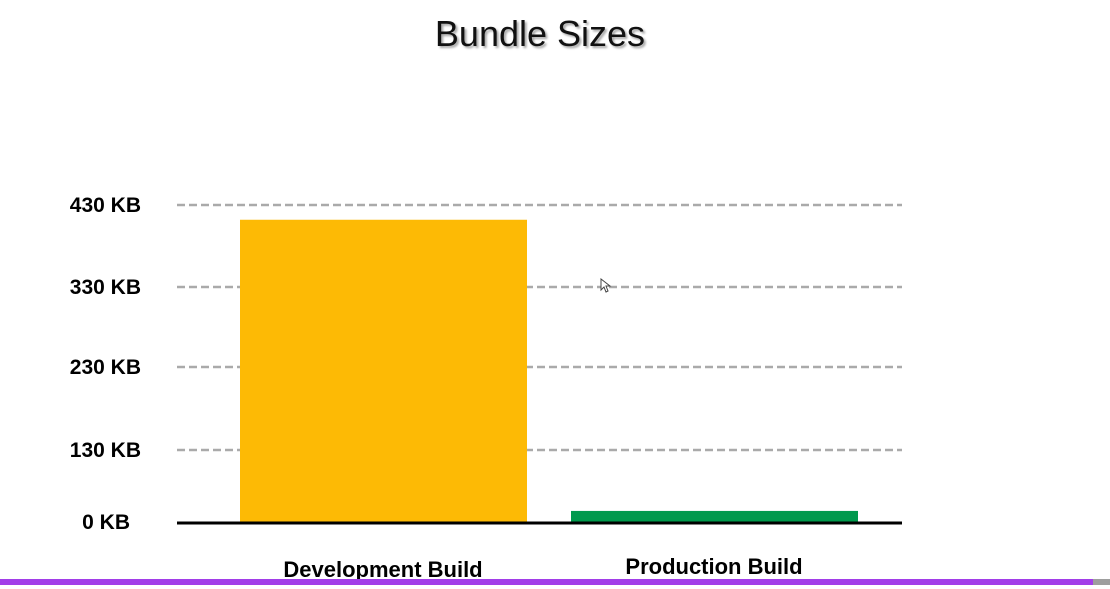  Describe the element at coordinates (606, 285) in the screenshot. I see `mouse-pointer-icon` at that location.